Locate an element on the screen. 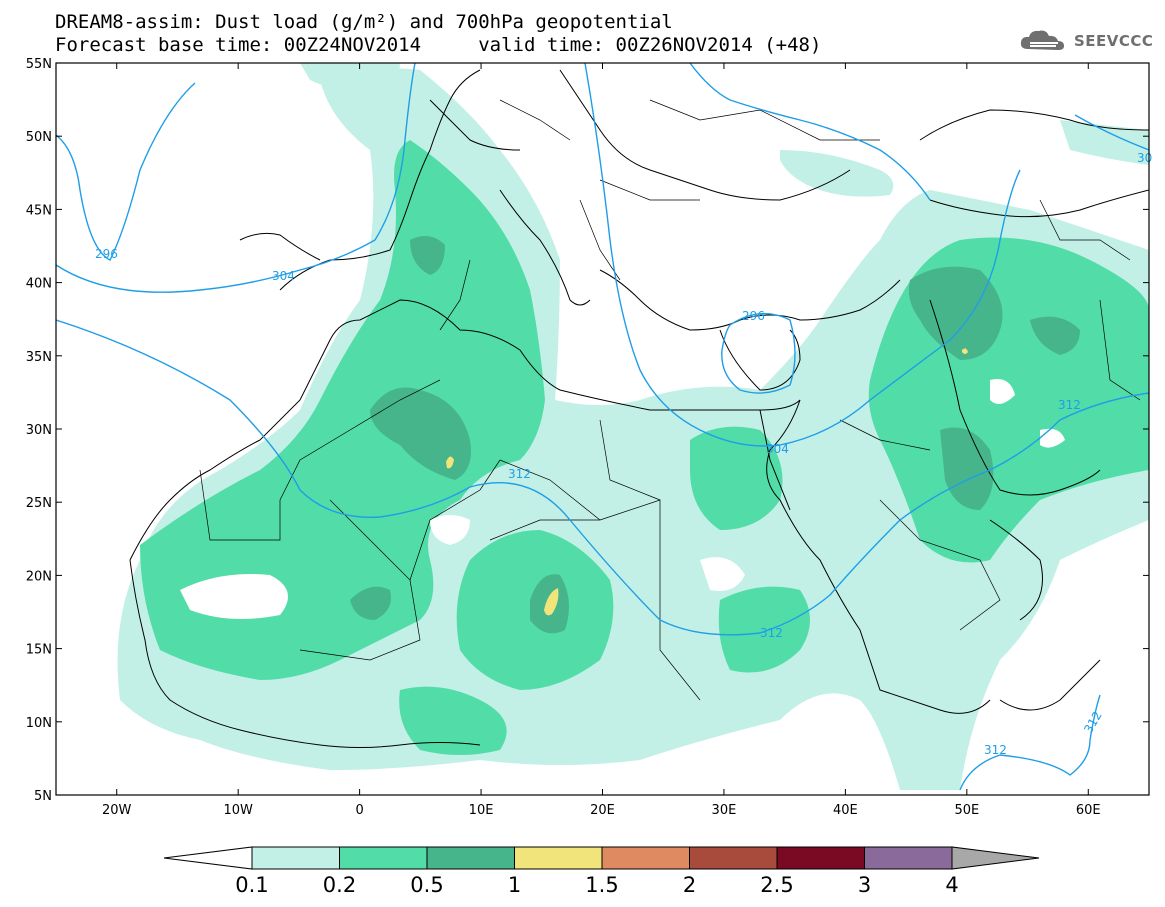 Image resolution: width=1165 pixels, height=907 pixels. lat-tick-label: 25N is located at coordinates (39, 503).